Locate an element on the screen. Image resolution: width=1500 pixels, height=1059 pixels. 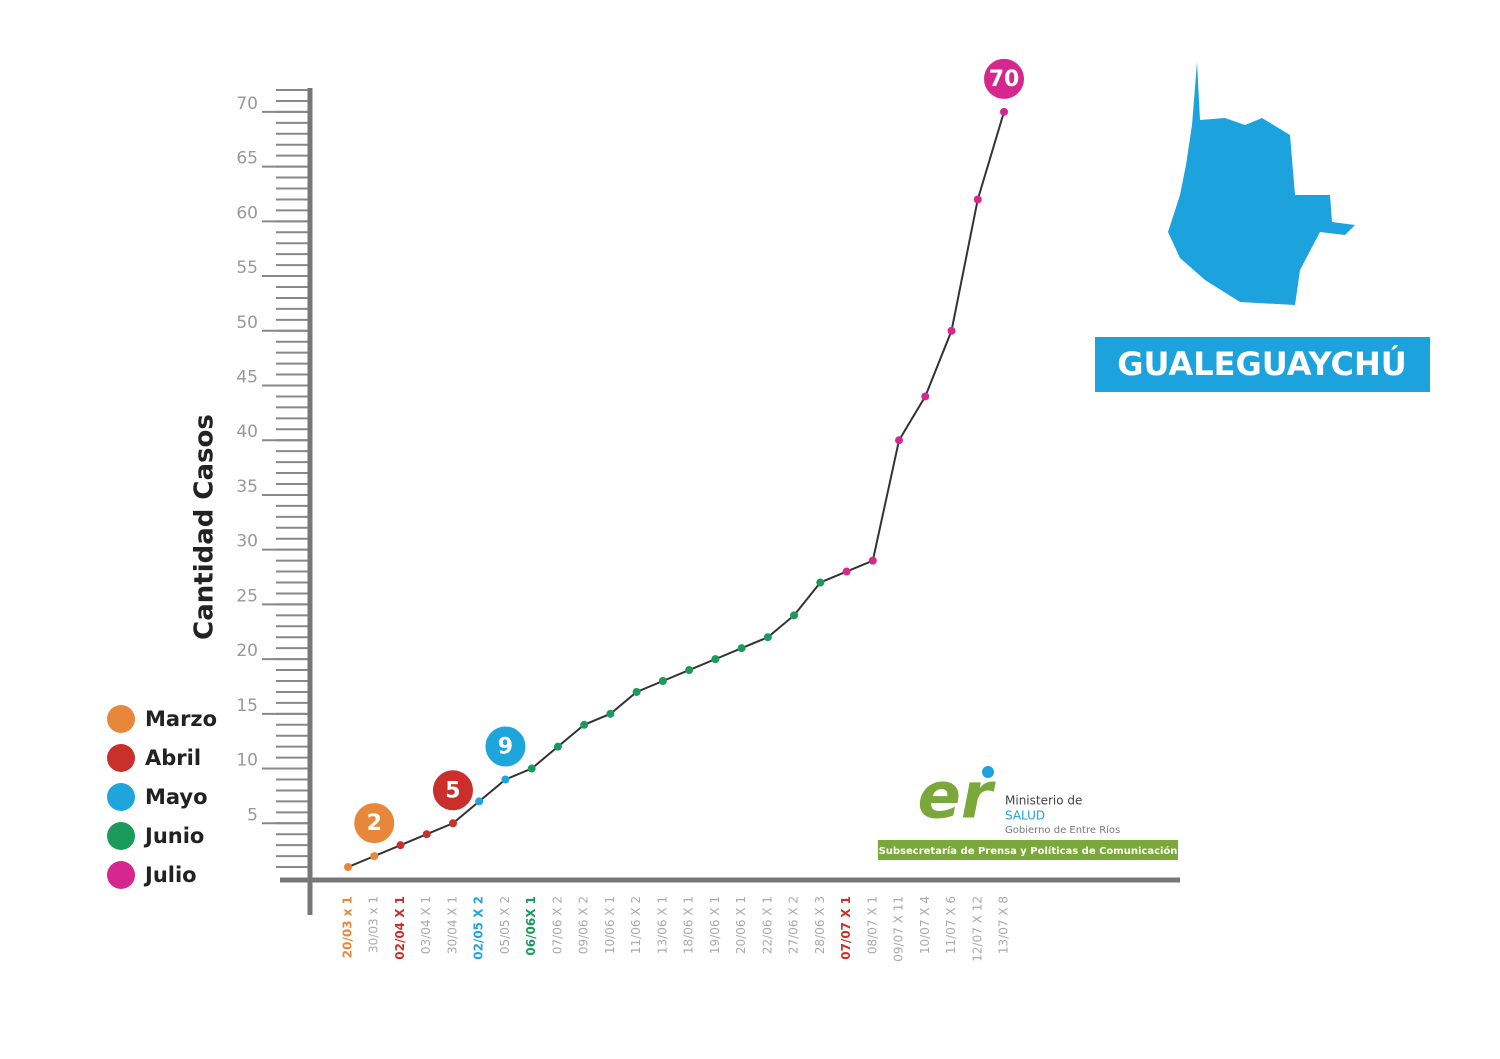
logo-banner is located at coordinates (1028, 850).